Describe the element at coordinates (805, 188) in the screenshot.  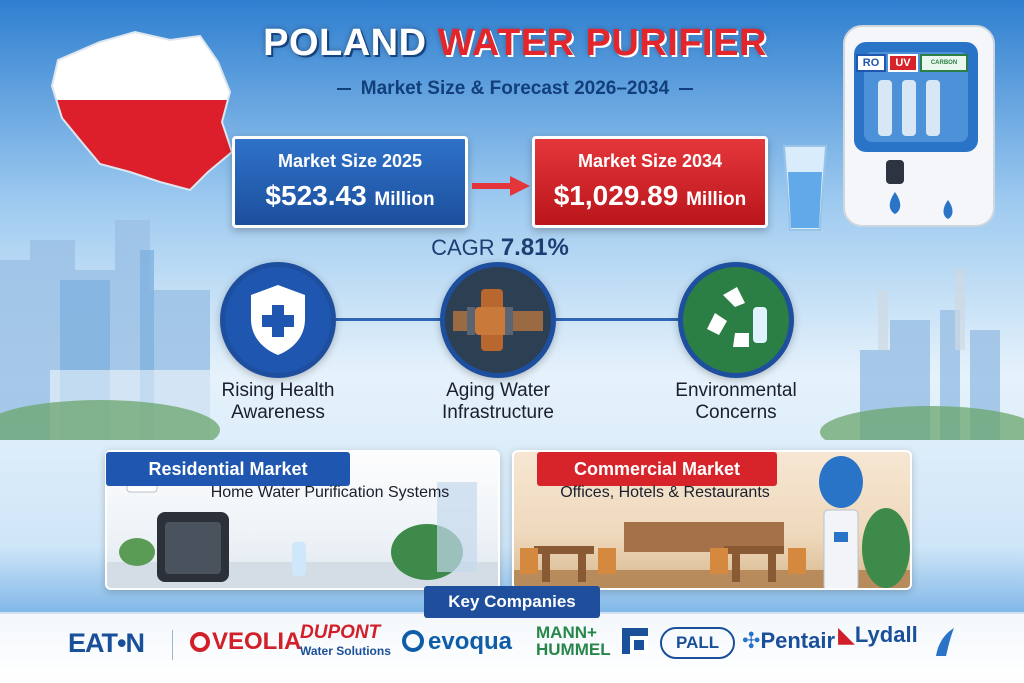
I see `water-glass-icon` at that location.